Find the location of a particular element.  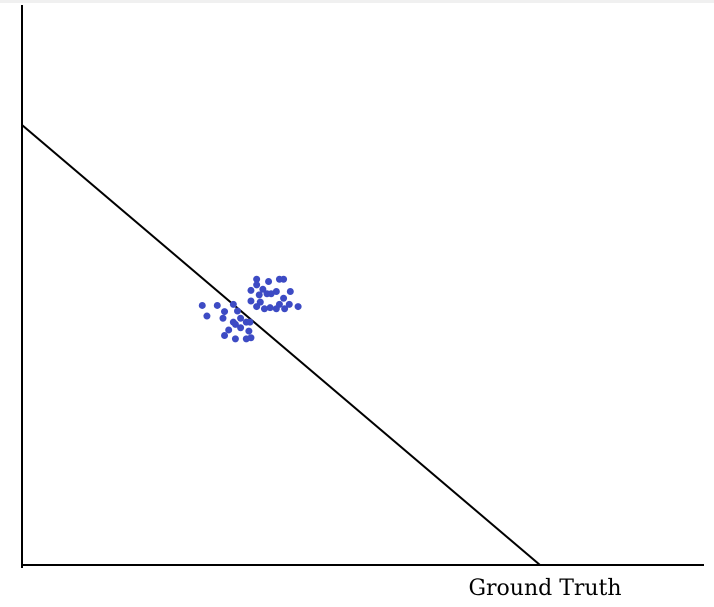

window-top-border is located at coordinates (357, 1).